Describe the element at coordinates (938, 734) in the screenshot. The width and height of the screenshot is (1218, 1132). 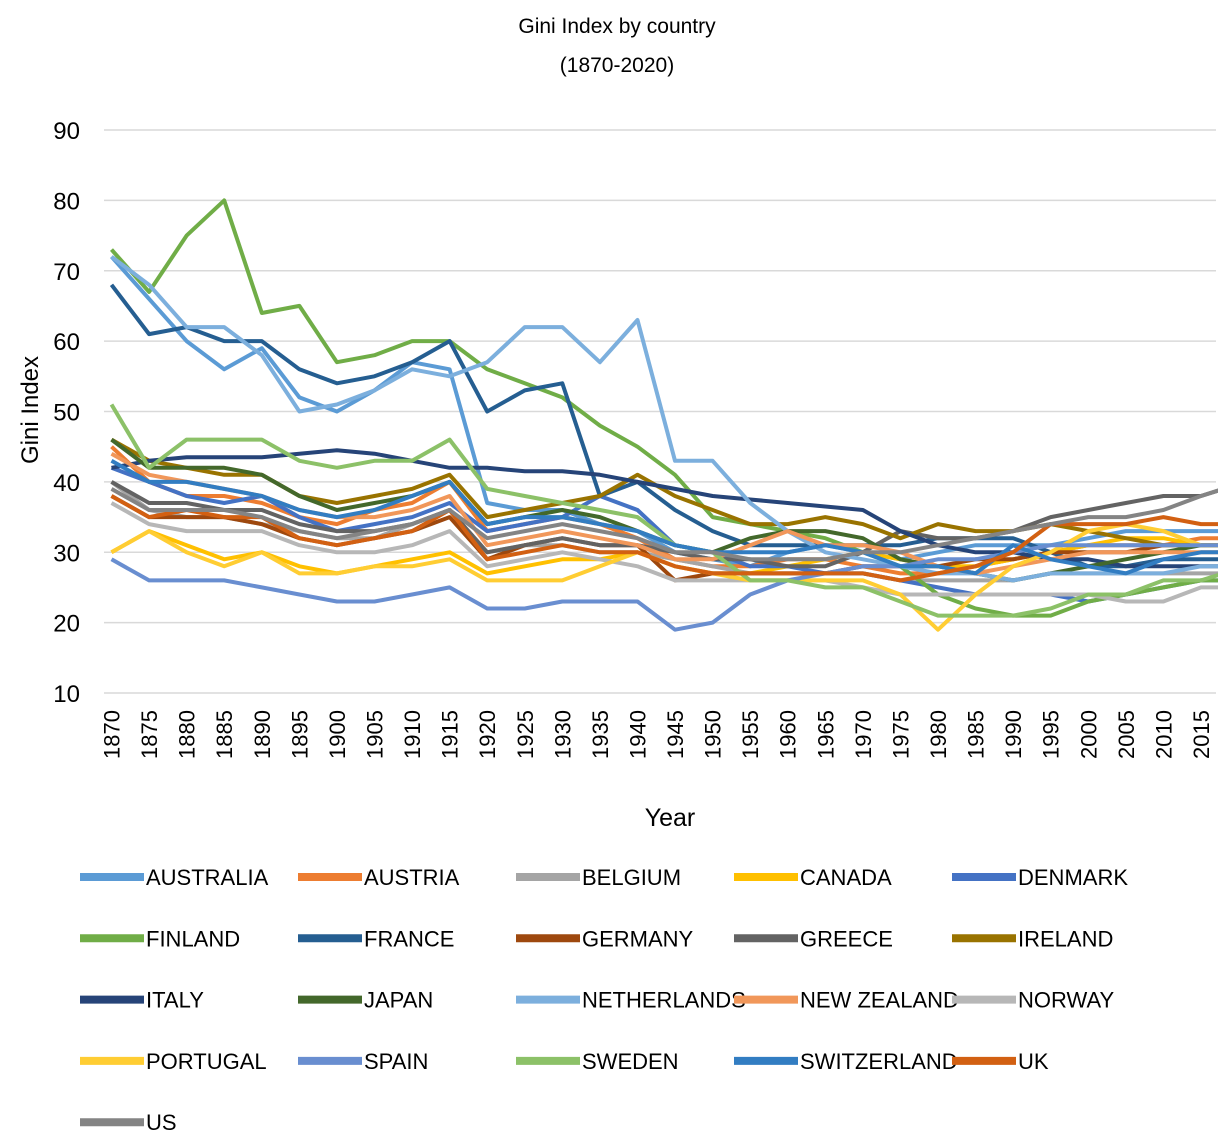
I see `x-tick-label: 1980` at that location.